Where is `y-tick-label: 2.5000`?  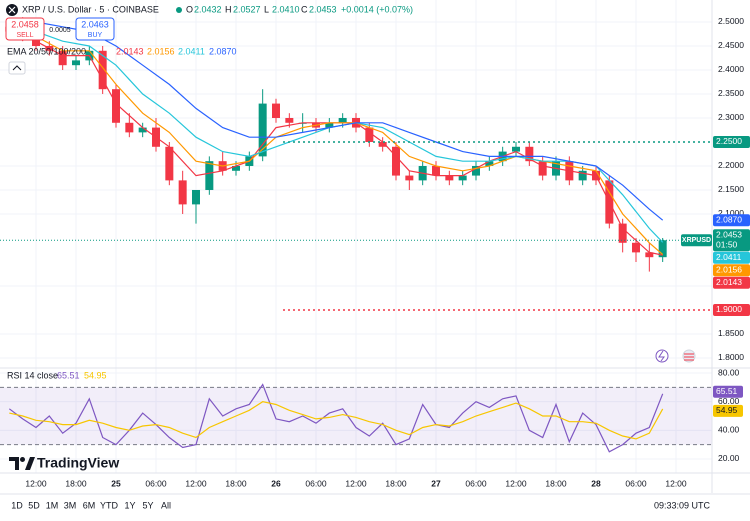
y-tick-label: 2.5000 is located at coordinates (731, 21).